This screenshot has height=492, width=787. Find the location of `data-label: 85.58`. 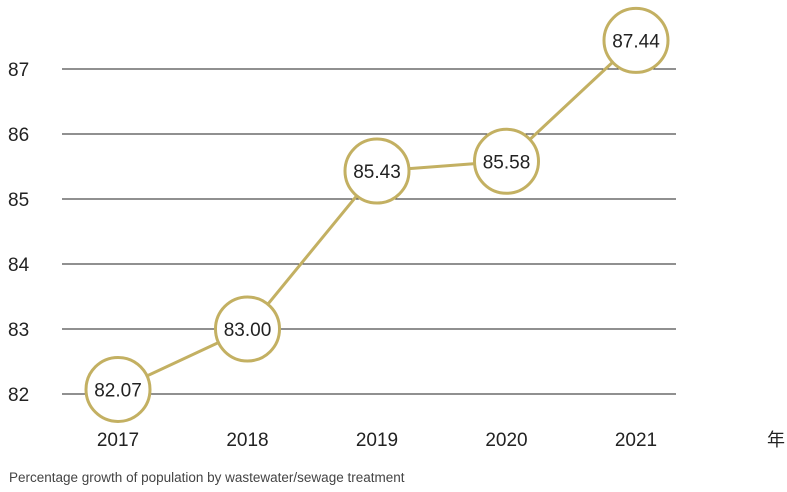

data-label: 85.58 is located at coordinates (507, 162).